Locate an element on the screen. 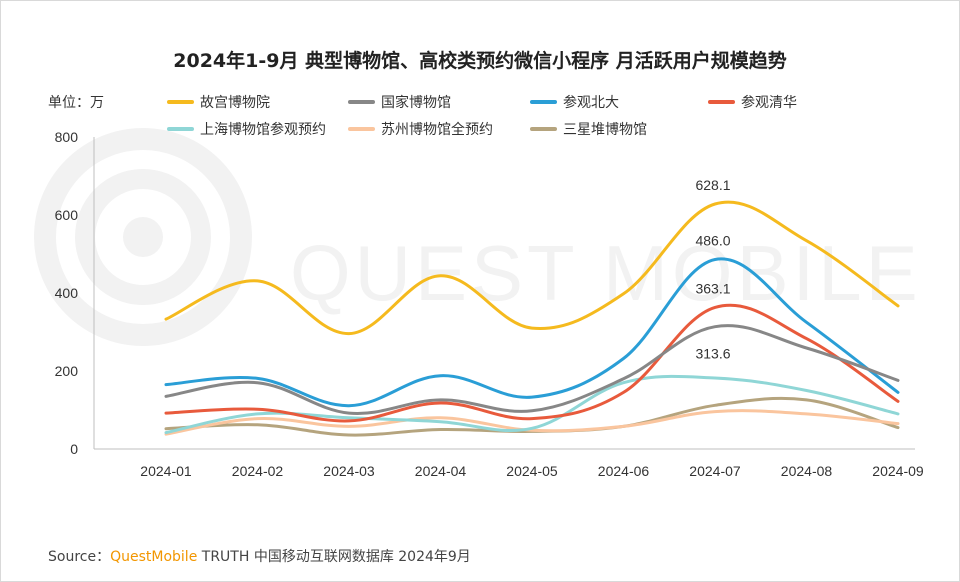 This screenshot has width=960, height=582. data-label: 486.0 is located at coordinates (712, 240).